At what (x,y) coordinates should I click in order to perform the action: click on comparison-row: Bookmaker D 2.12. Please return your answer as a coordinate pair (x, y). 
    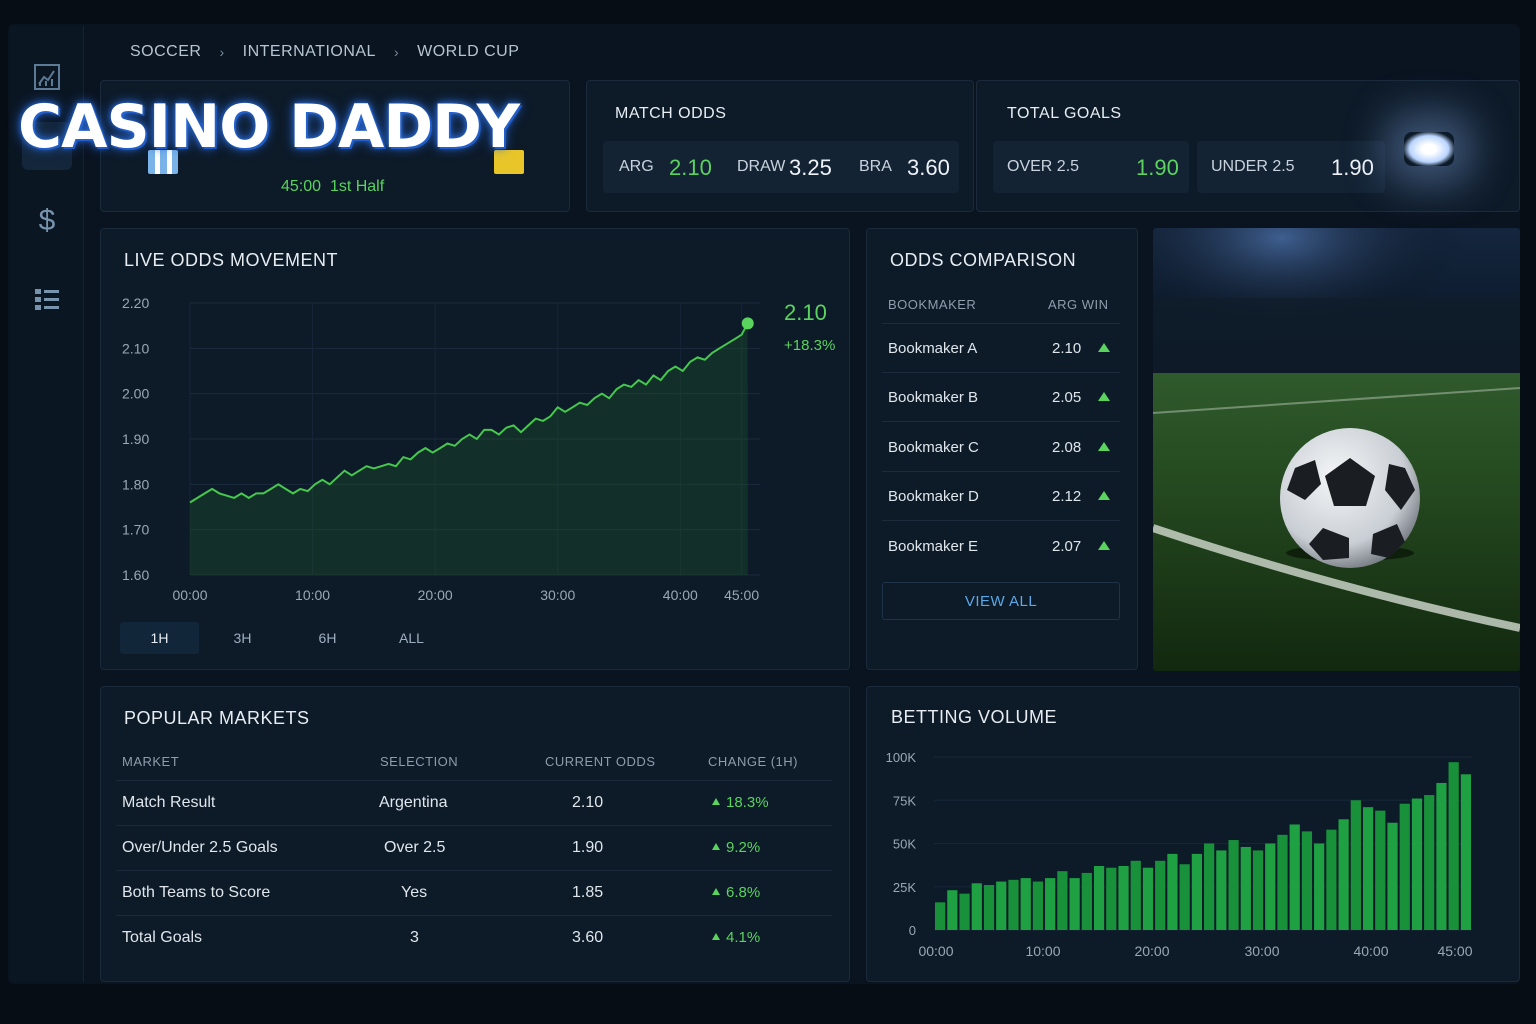
    Looking at the image, I should click on (1001, 496).